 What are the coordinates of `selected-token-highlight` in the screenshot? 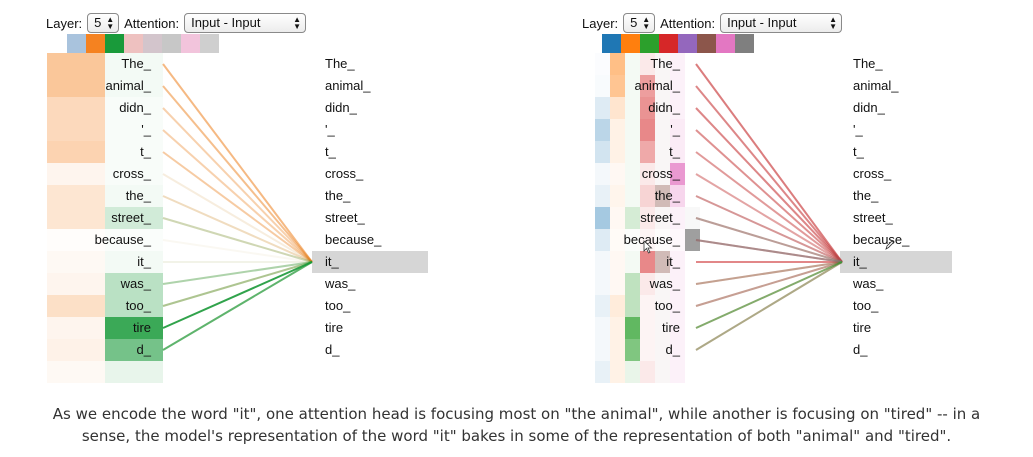 It's located at (370, 262).